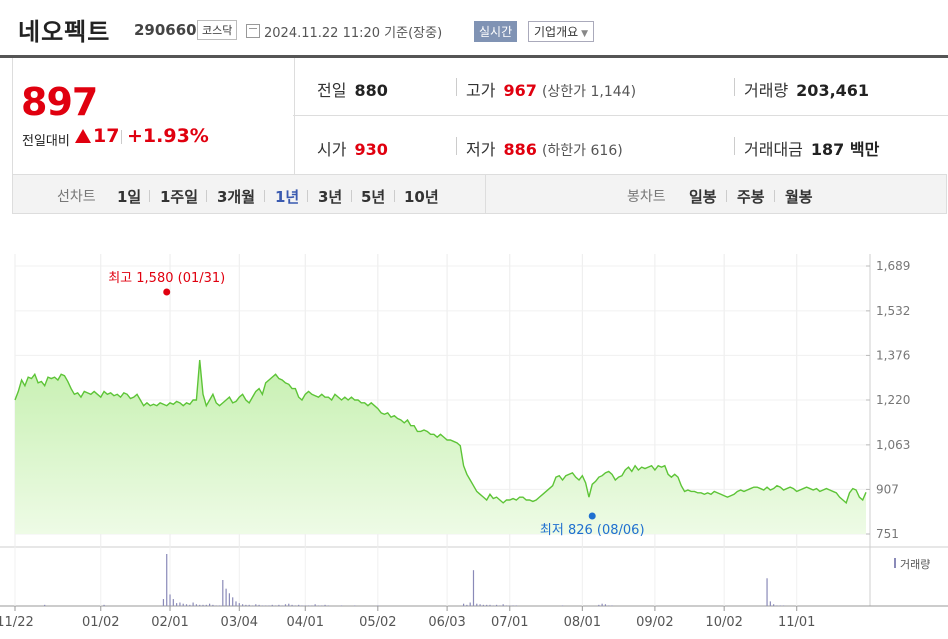  Describe the element at coordinates (332, 90) in the screenshot. I see `stat-label: 전일` at that location.